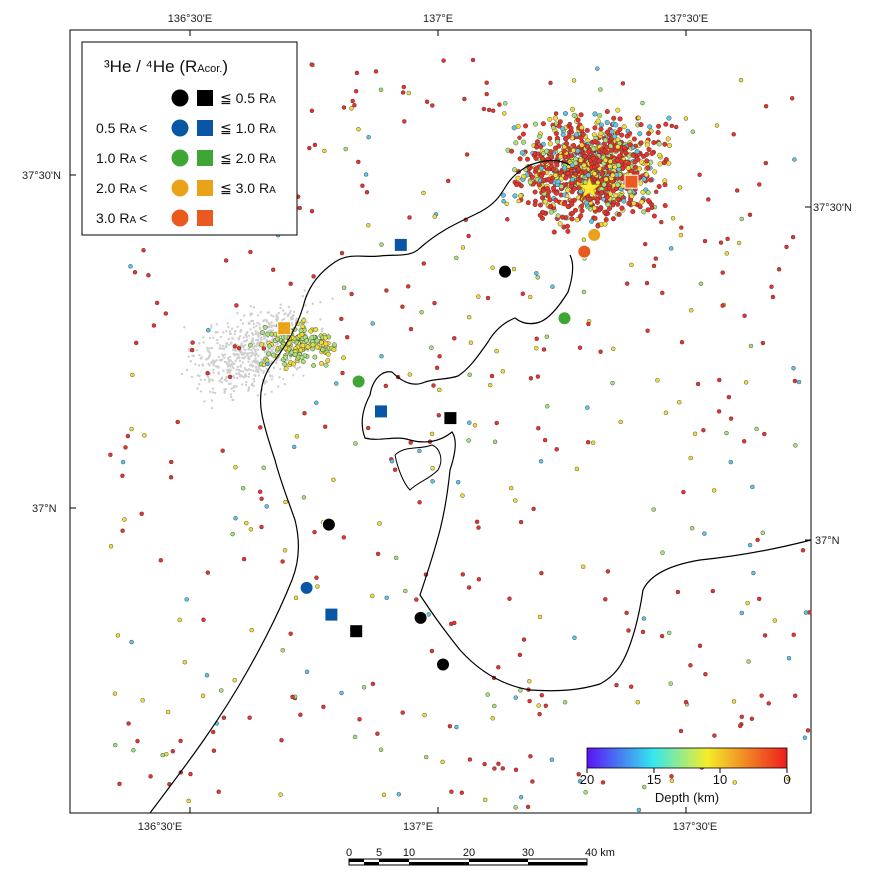 This screenshot has width=877, height=878. I want to click on legend-row-upper-bound: ≦ 1.0 RA, so click(248, 128).